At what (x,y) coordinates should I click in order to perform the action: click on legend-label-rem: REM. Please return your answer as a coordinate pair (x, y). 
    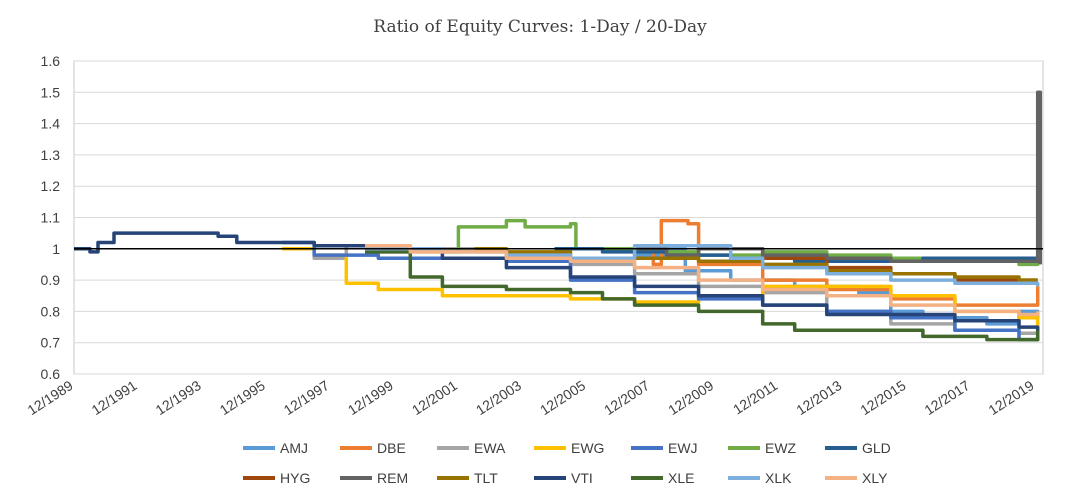
    Looking at the image, I should click on (392, 478).